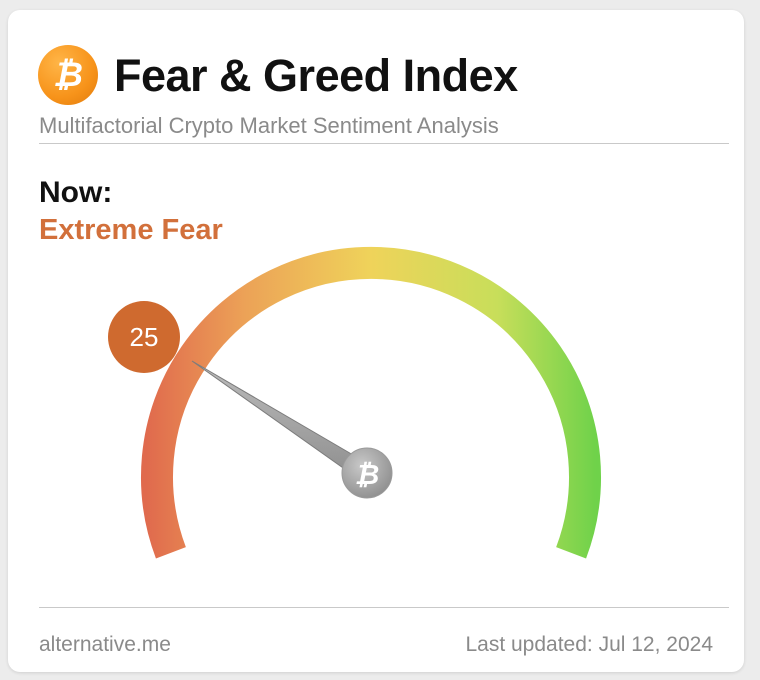 The height and width of the screenshot is (680, 760). What do you see at coordinates (105, 644) in the screenshot?
I see `source-link: alternative.me` at bounding box center [105, 644].